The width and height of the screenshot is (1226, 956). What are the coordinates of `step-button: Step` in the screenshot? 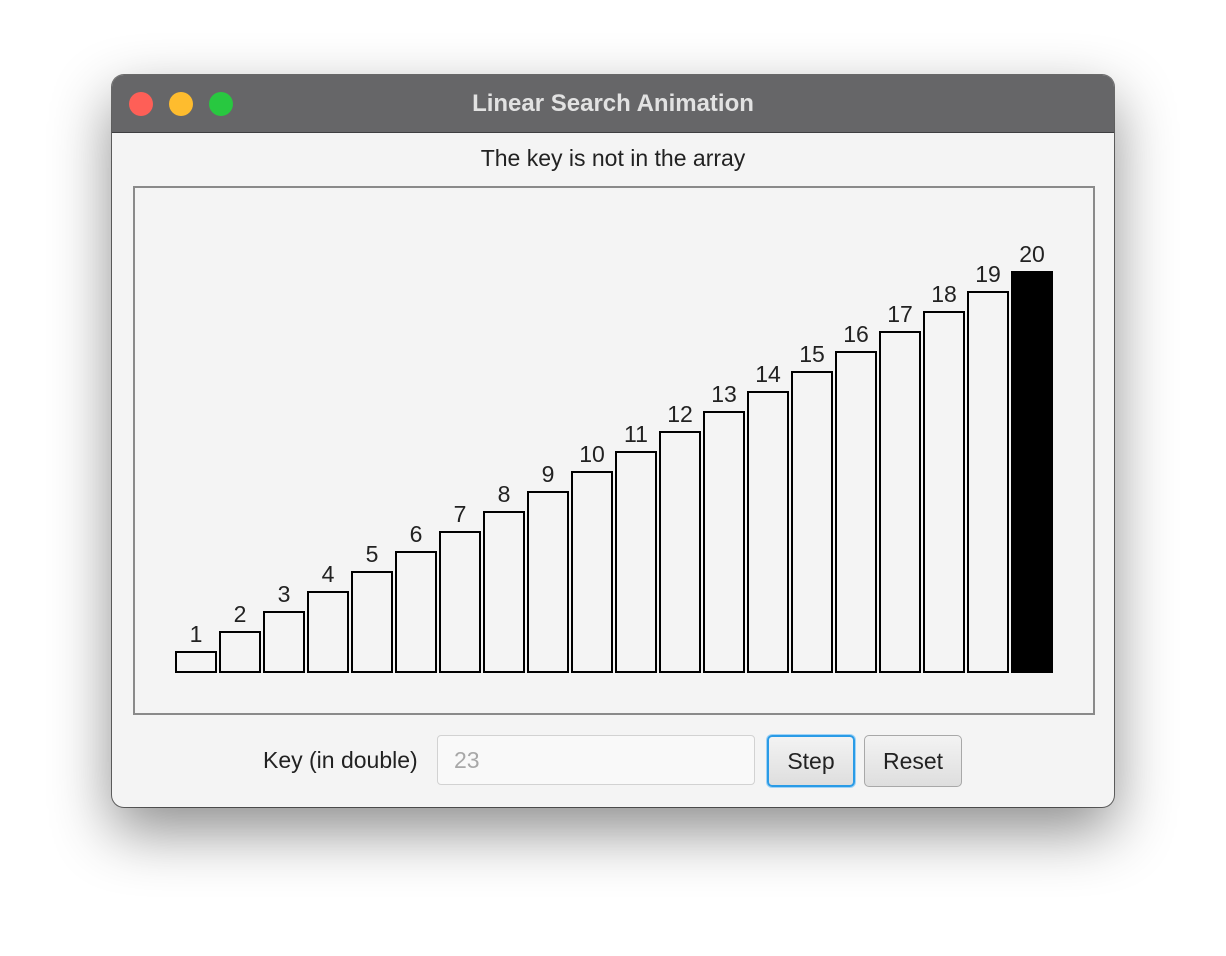 It's located at (811, 761).